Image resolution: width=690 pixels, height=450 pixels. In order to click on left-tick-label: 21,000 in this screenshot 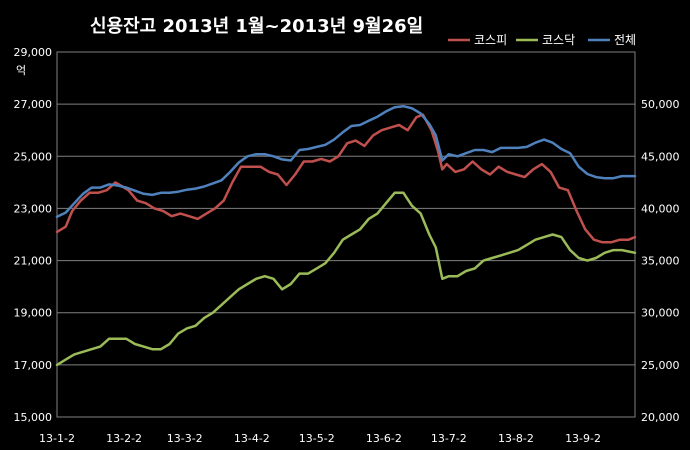, I will do `click(33, 261)`.